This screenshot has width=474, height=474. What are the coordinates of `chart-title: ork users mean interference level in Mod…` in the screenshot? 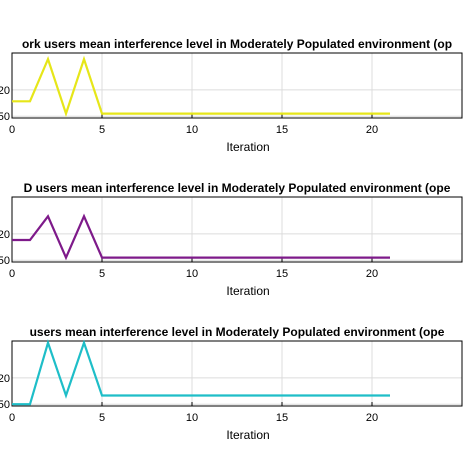 It's located at (237, 44).